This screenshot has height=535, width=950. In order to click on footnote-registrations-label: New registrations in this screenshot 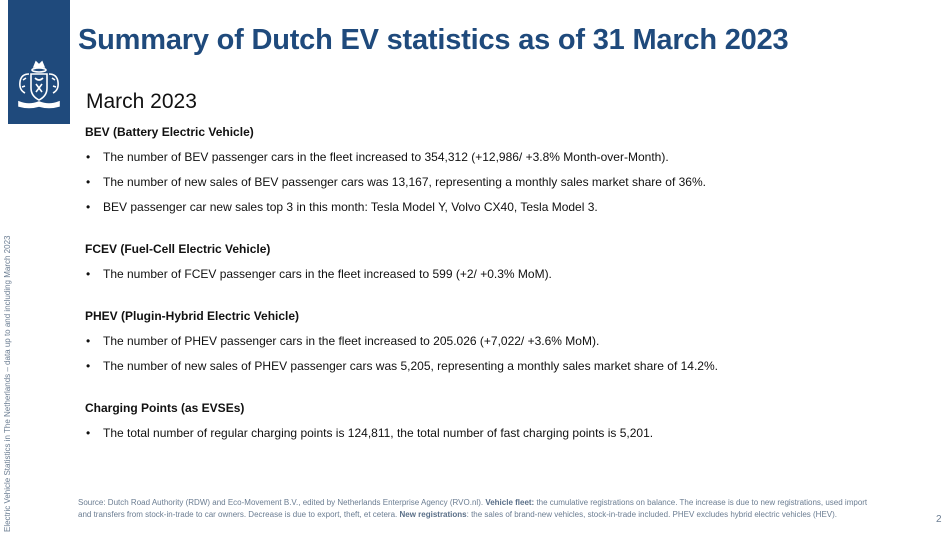, I will do `click(433, 514)`.